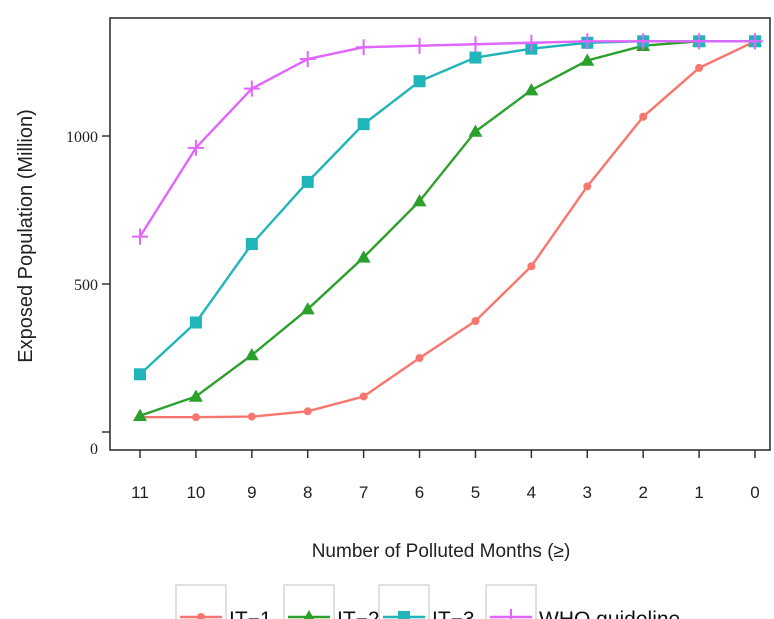  Describe the element at coordinates (86, 285) in the screenshot. I see `y-tick-label: 500` at that location.